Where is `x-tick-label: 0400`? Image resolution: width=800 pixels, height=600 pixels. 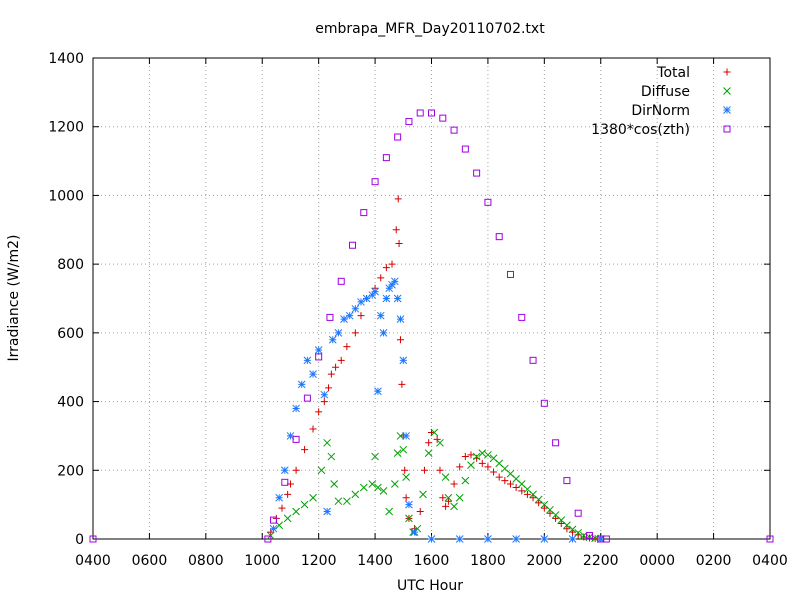
x-tick-label: 0400 is located at coordinates (93, 561).